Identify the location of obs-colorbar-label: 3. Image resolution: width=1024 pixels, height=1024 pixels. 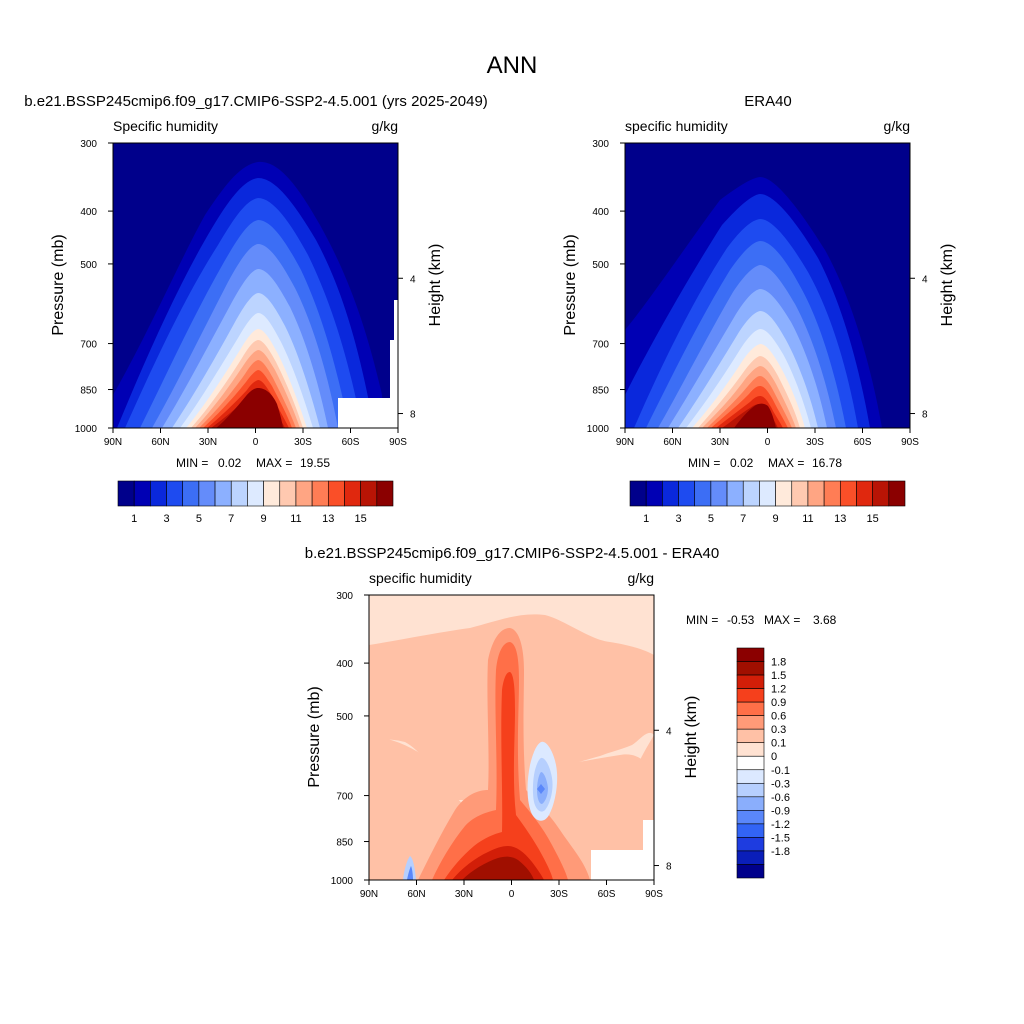
(678, 519).